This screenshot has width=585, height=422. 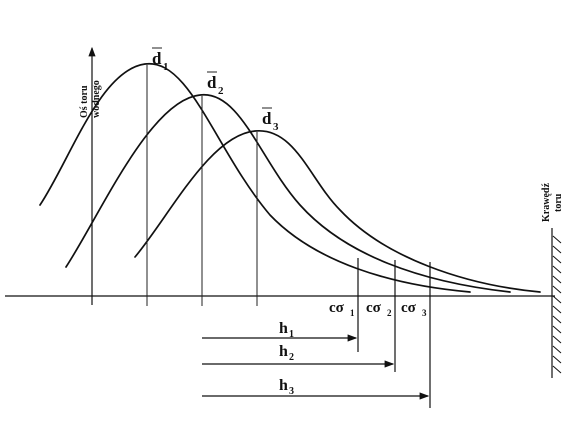 I want to click on edge-label-line2: toru, so click(x=558, y=202).